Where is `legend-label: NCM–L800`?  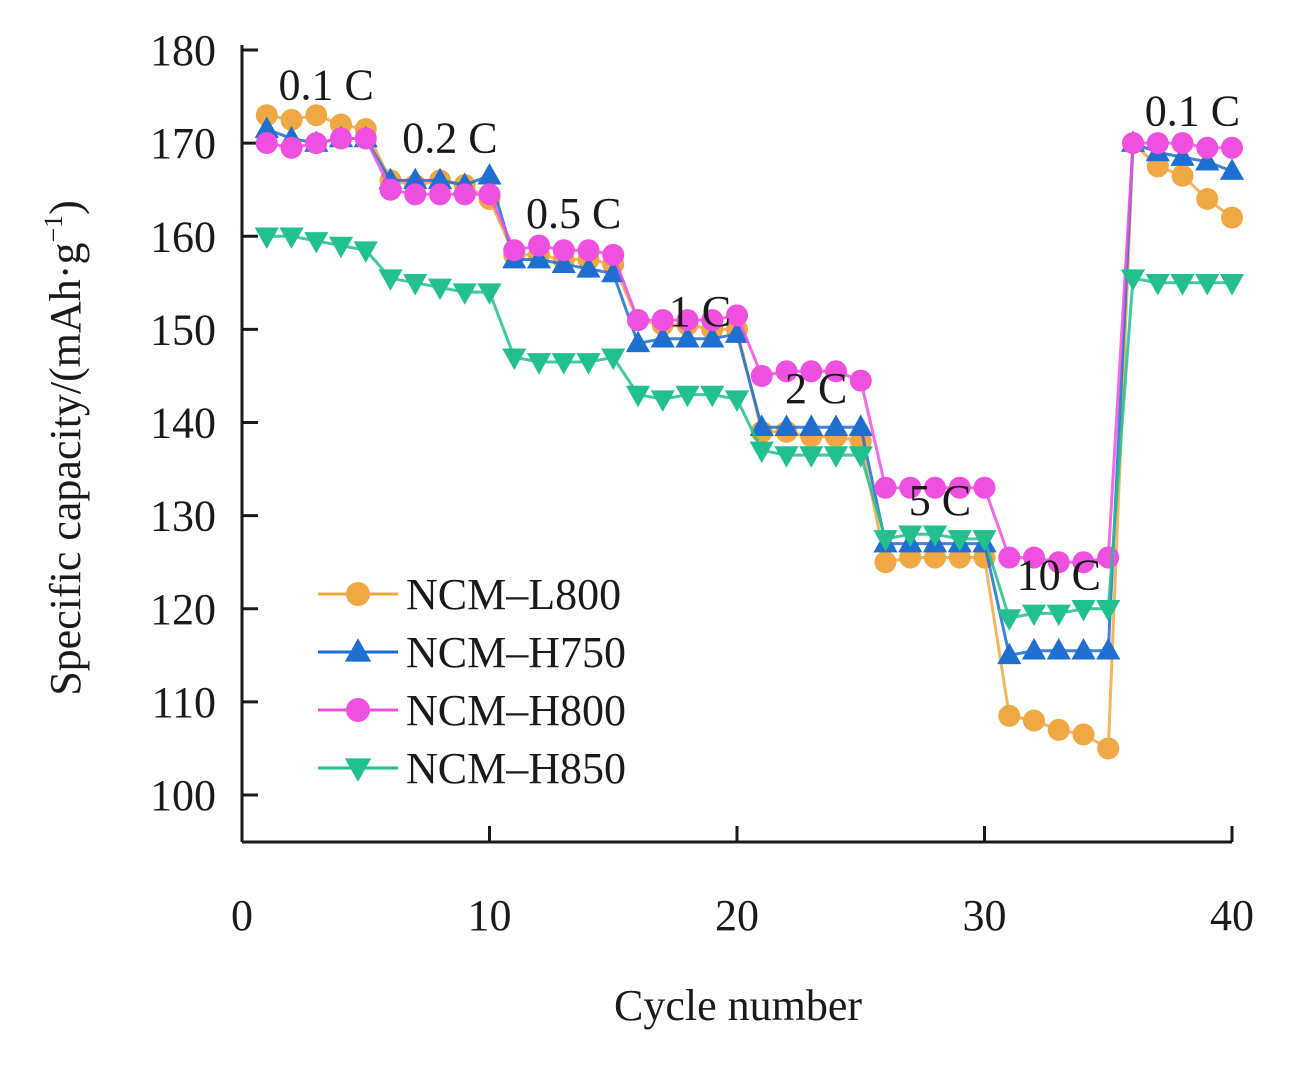
legend-label: NCM–L800 is located at coordinates (513, 594).